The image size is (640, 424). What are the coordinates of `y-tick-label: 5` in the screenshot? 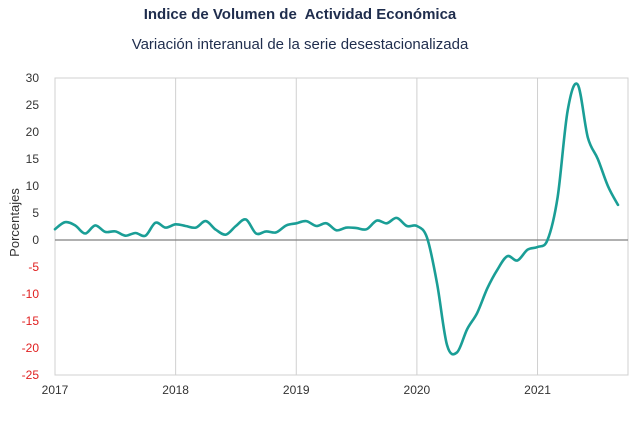 It's located at (35, 213).